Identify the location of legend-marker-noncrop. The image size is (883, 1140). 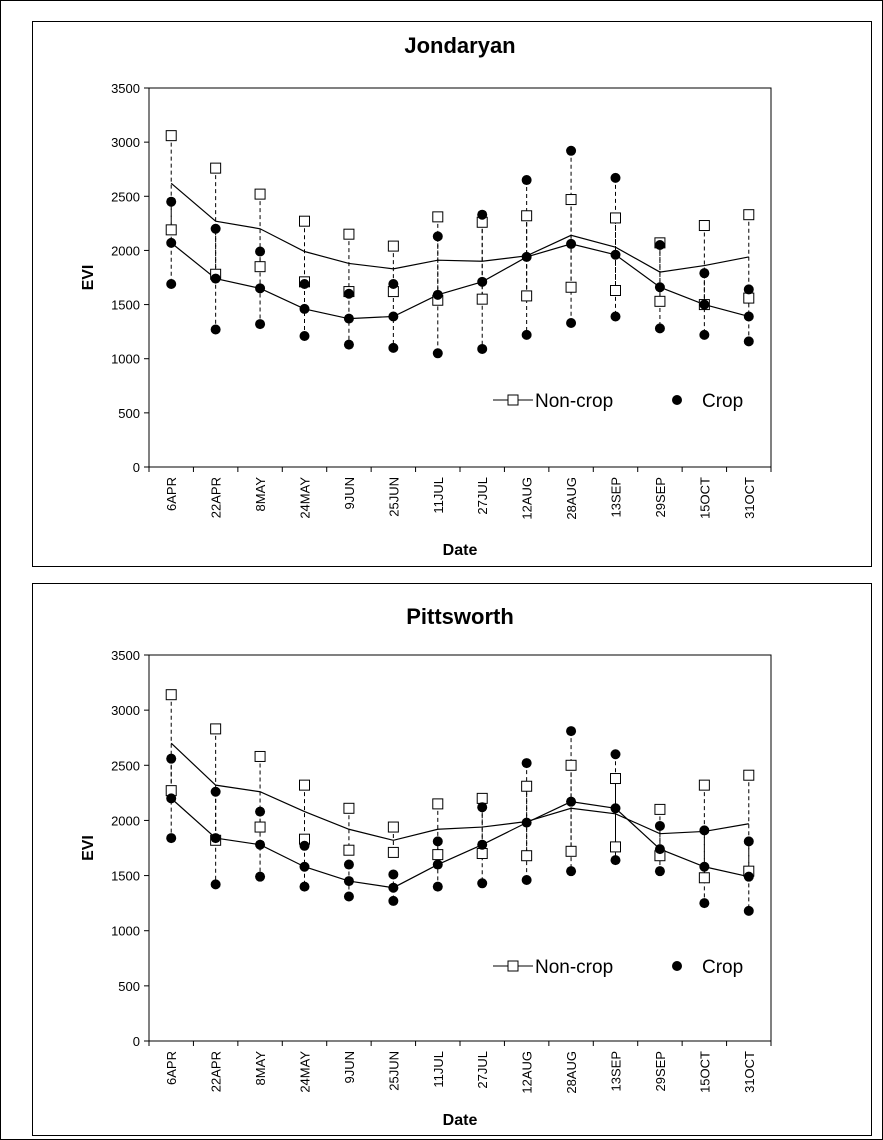
(513, 966).